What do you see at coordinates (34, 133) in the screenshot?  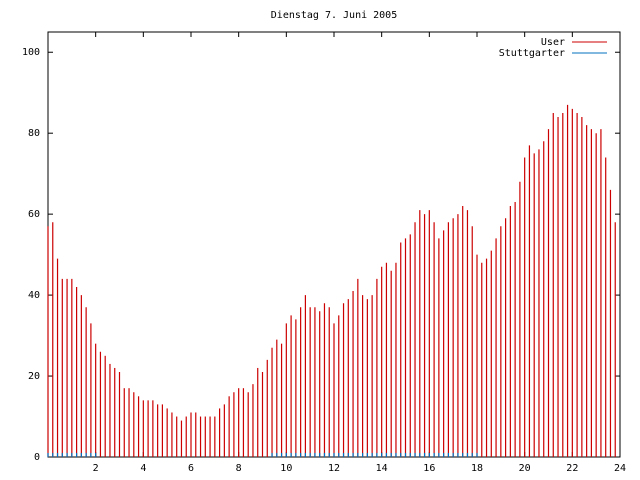 I see `y-tick-label: 80` at bounding box center [34, 133].